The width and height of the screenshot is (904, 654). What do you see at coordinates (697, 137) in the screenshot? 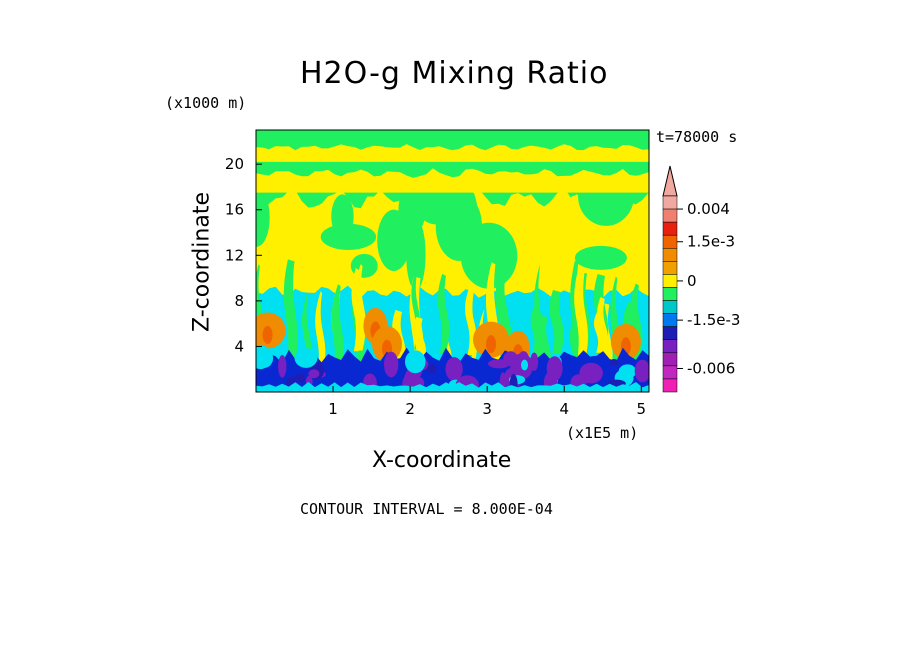
I see `time-label: t=78000 s` at bounding box center [697, 137].